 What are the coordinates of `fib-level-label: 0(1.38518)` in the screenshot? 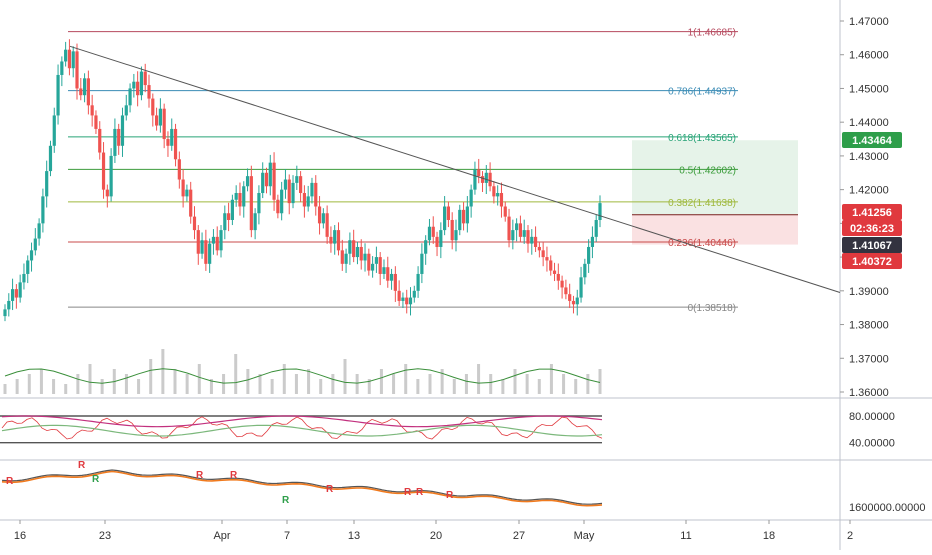 It's located at (712, 308).